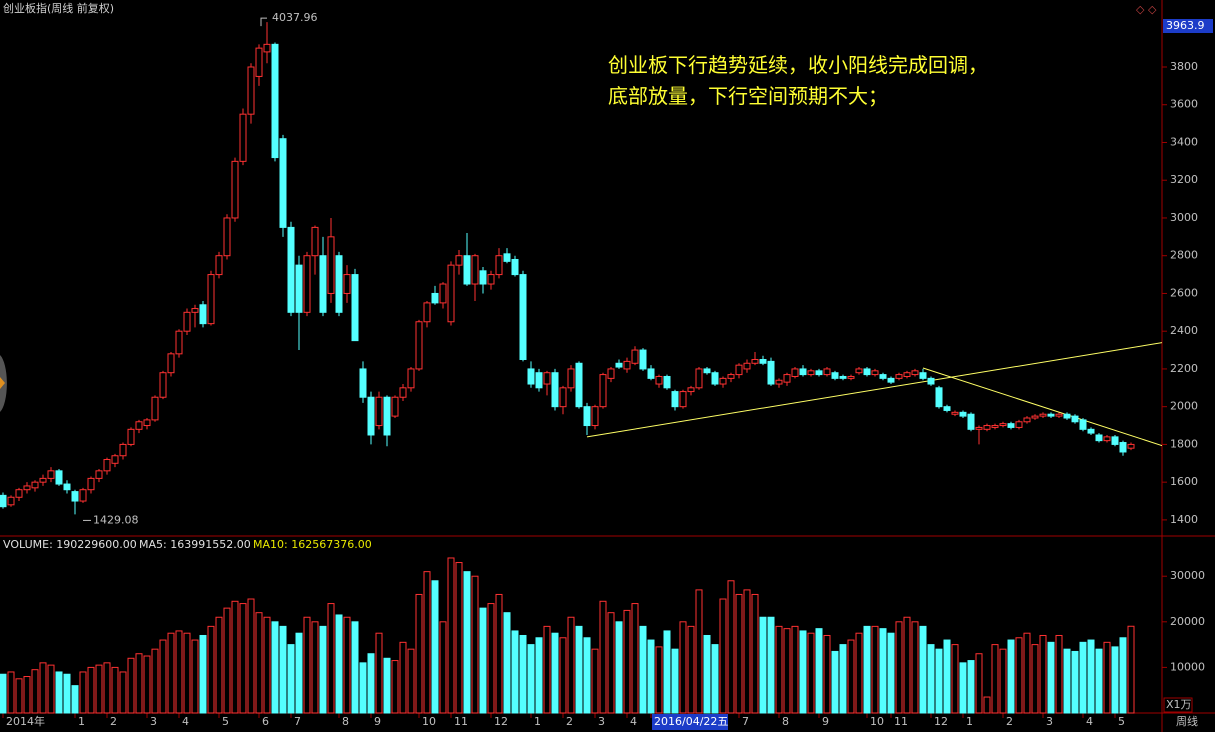  Describe the element at coordinates (263, 22) in the screenshot. I see `peak-arrow` at that location.